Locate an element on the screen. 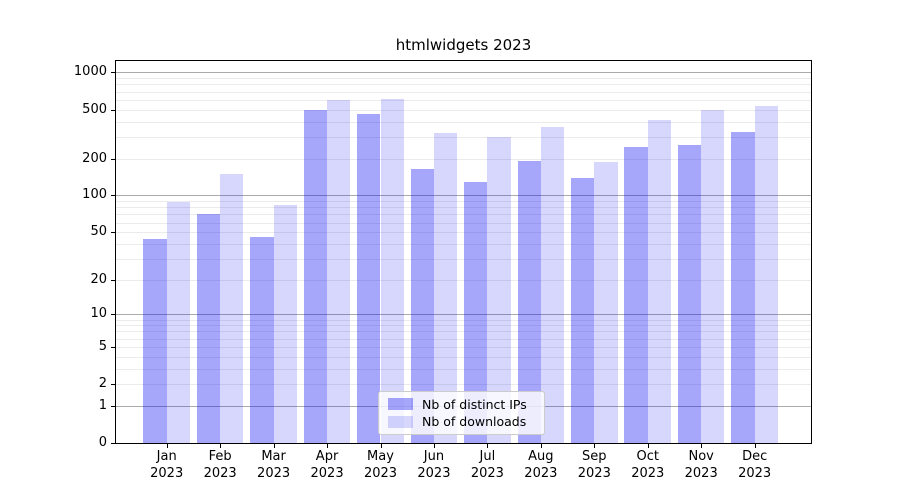 The image size is (900, 500). x-tick-label: Aug 2023 is located at coordinates (541, 465).